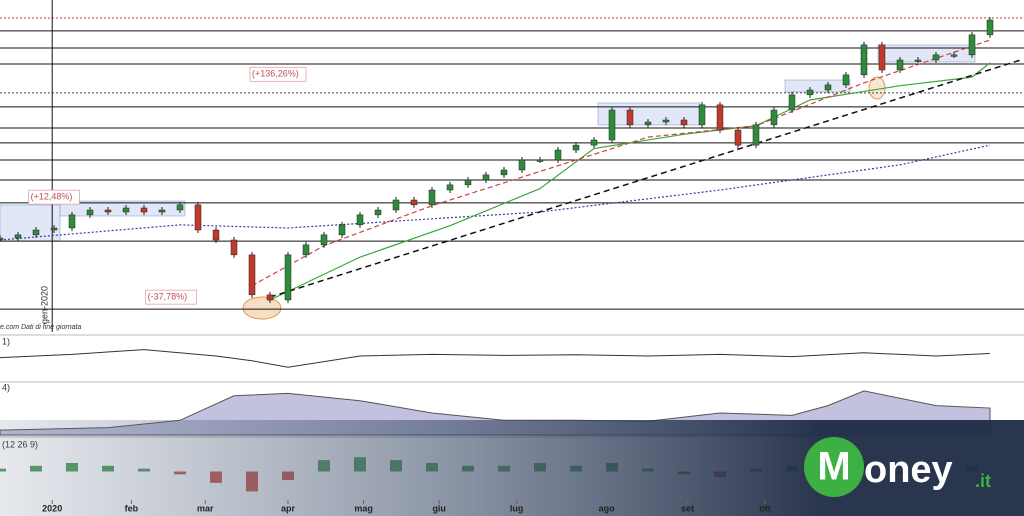 The width and height of the screenshot is (1024, 516). What do you see at coordinates (908, 470) in the screenshot?
I see `logo-word: oney` at bounding box center [908, 470].